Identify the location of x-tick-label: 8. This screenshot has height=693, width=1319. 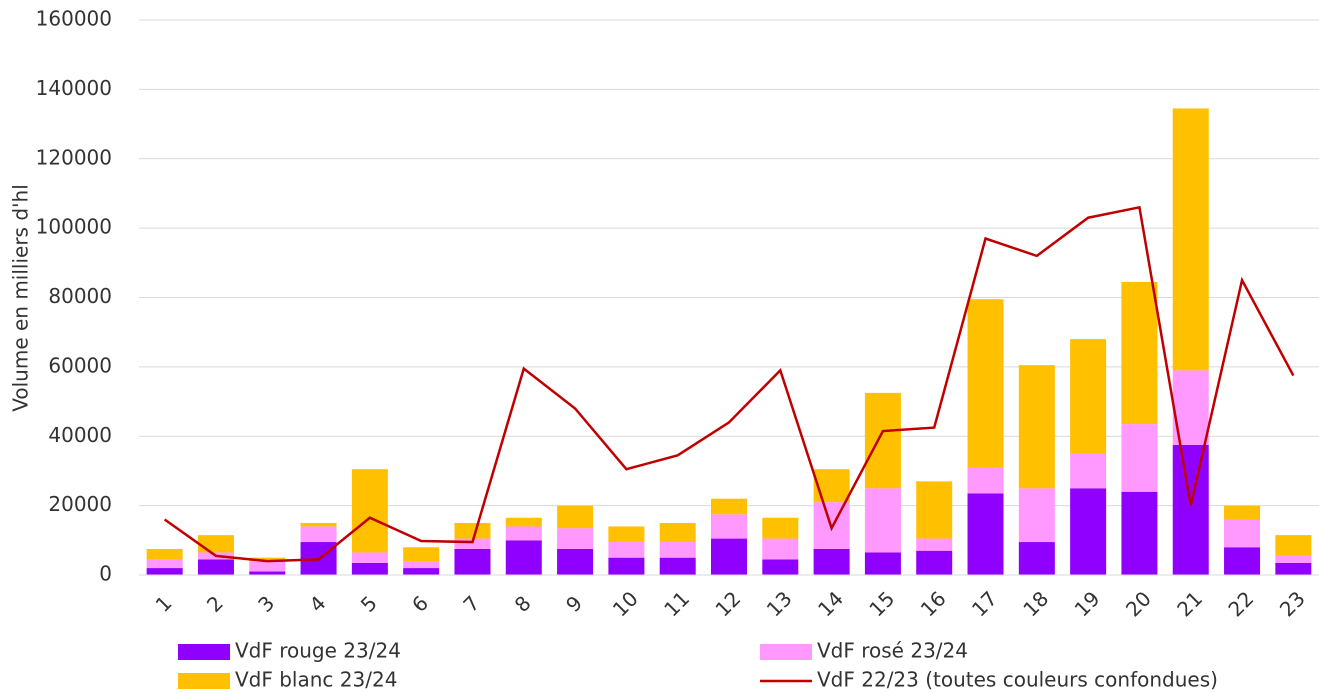
(523, 604).